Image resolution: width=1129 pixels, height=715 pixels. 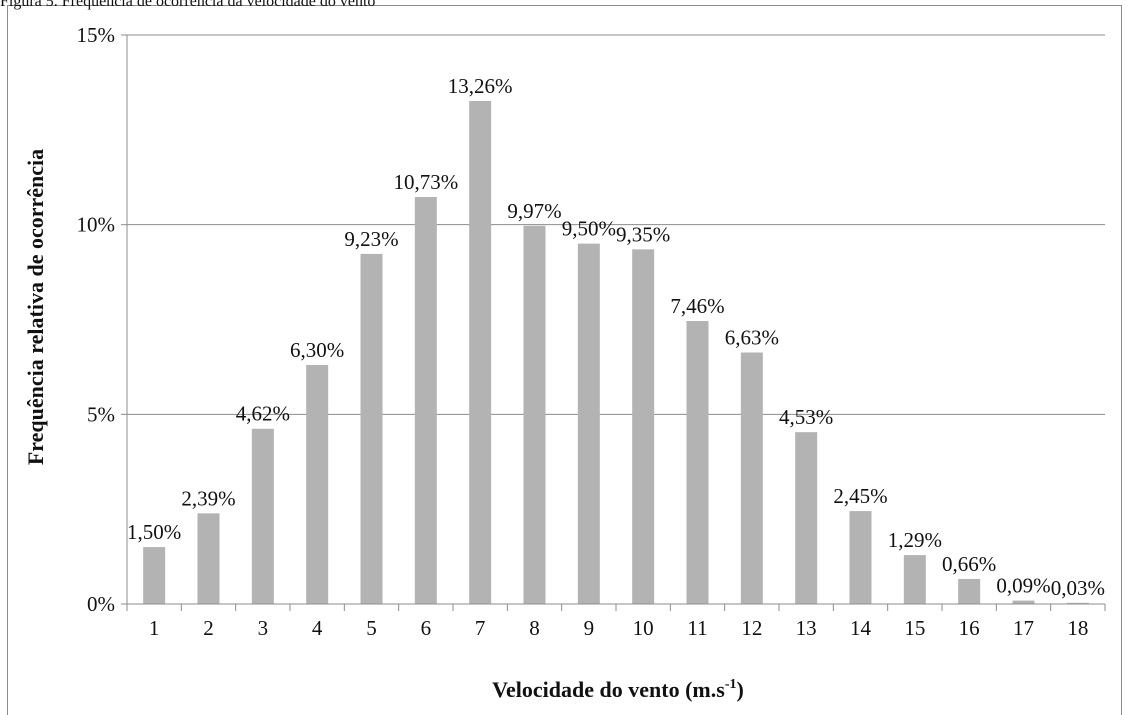 I want to click on x-tick-label: 18, so click(x=1077, y=628).